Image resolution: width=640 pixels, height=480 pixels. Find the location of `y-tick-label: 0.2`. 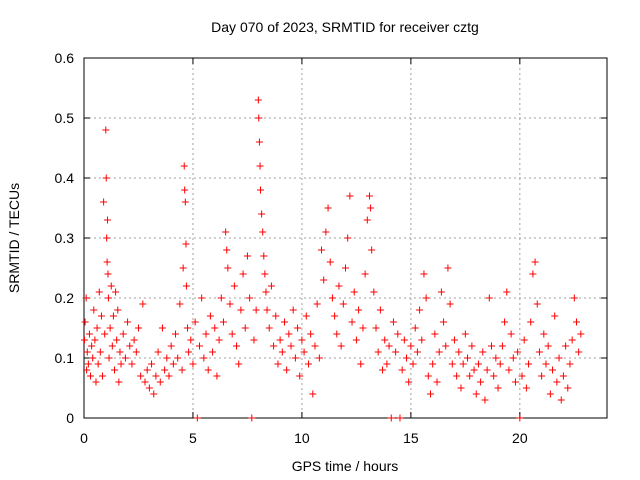

y-tick-label: 0.2 is located at coordinates (65, 298).